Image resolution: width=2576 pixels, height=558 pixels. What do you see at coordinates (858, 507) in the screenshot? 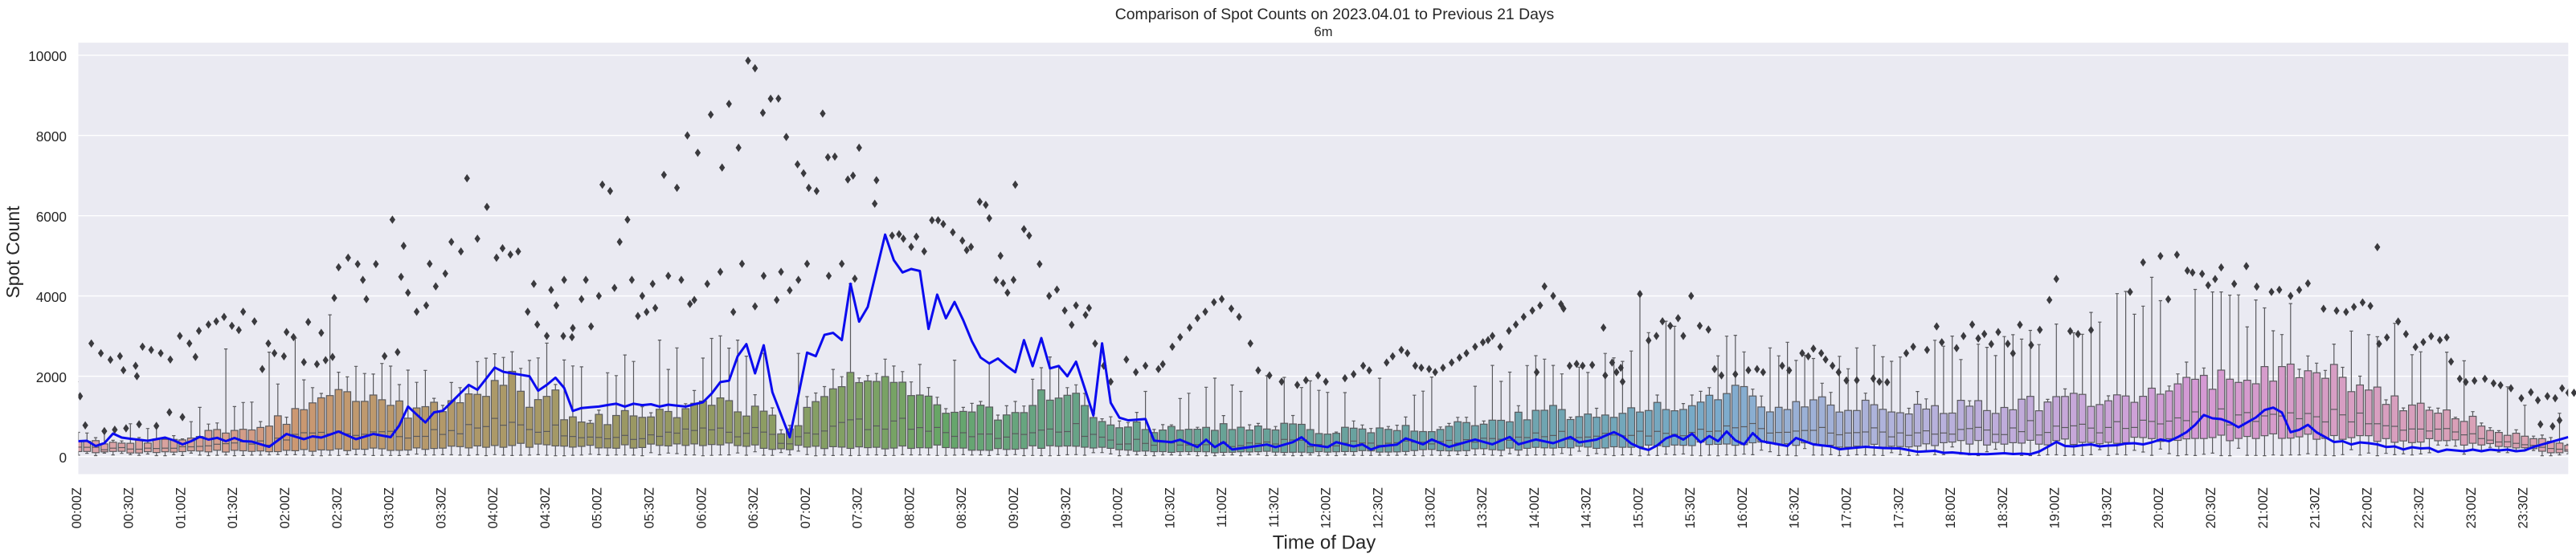
I see `svg-text: 07:30Z` at bounding box center [858, 507].